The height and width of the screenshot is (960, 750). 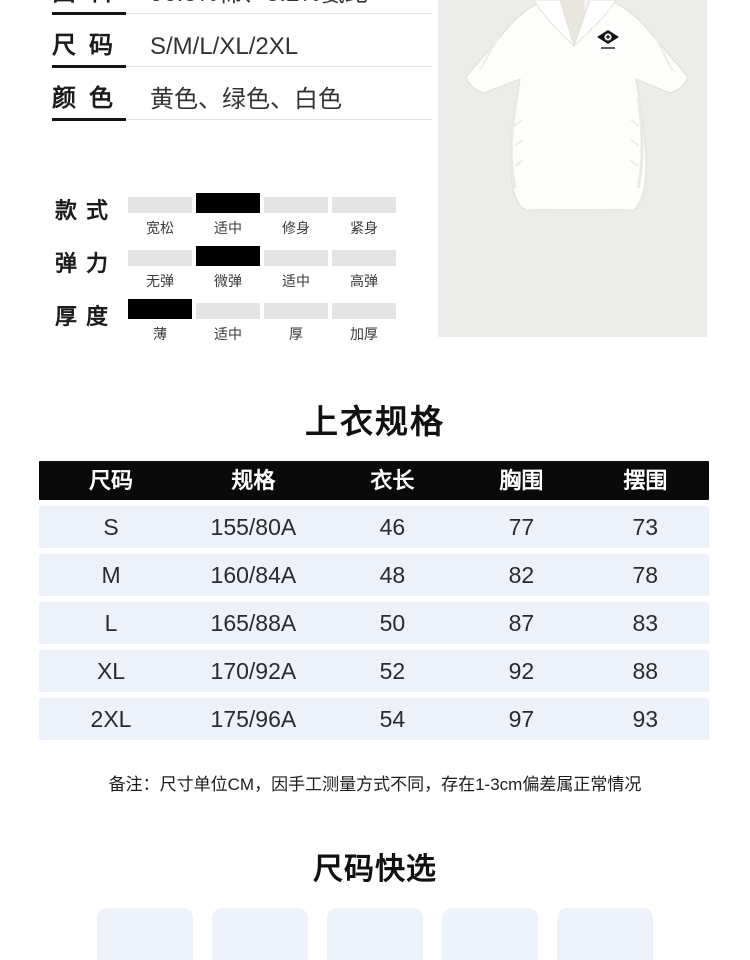 What do you see at coordinates (260, 934) in the screenshot?
I see `size-button-m: M` at bounding box center [260, 934].